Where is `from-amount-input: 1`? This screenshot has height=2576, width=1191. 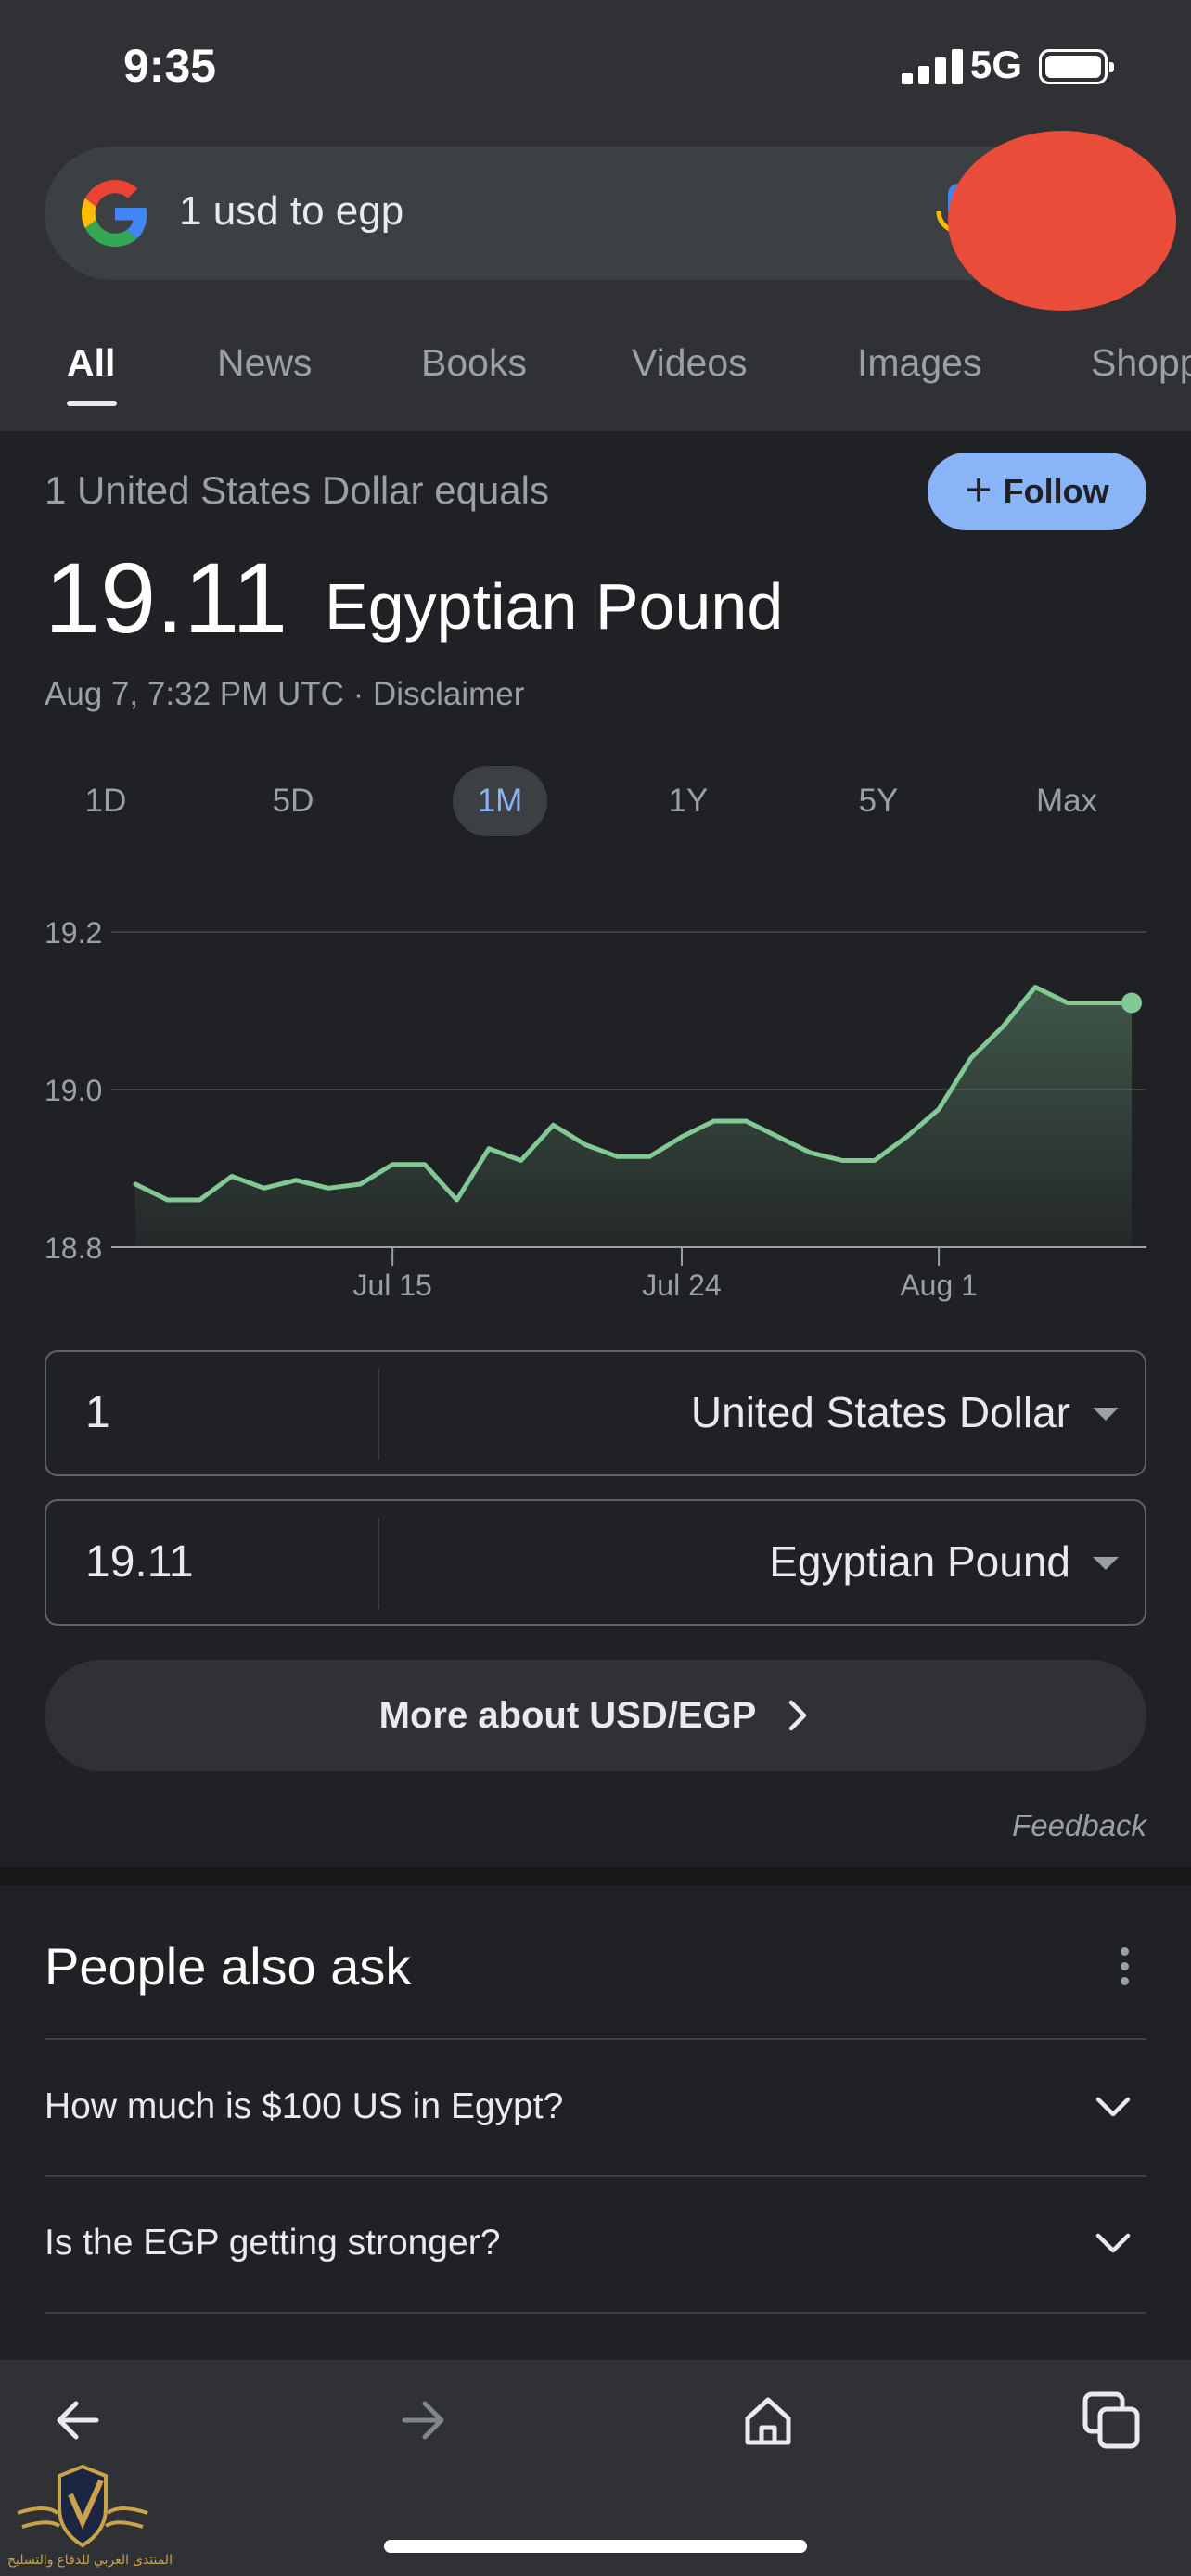 from-amount-input: 1 is located at coordinates (97, 1412).